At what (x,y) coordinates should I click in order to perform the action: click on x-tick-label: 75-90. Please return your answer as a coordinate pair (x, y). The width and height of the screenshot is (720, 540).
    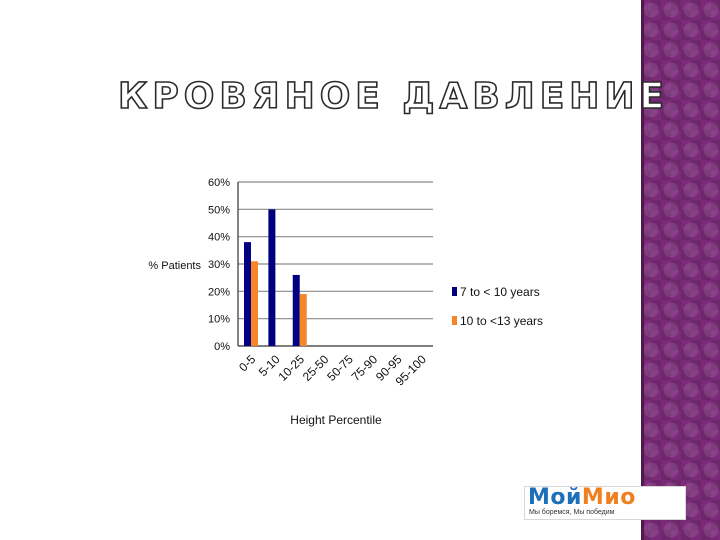
    Looking at the image, I should click on (365, 368).